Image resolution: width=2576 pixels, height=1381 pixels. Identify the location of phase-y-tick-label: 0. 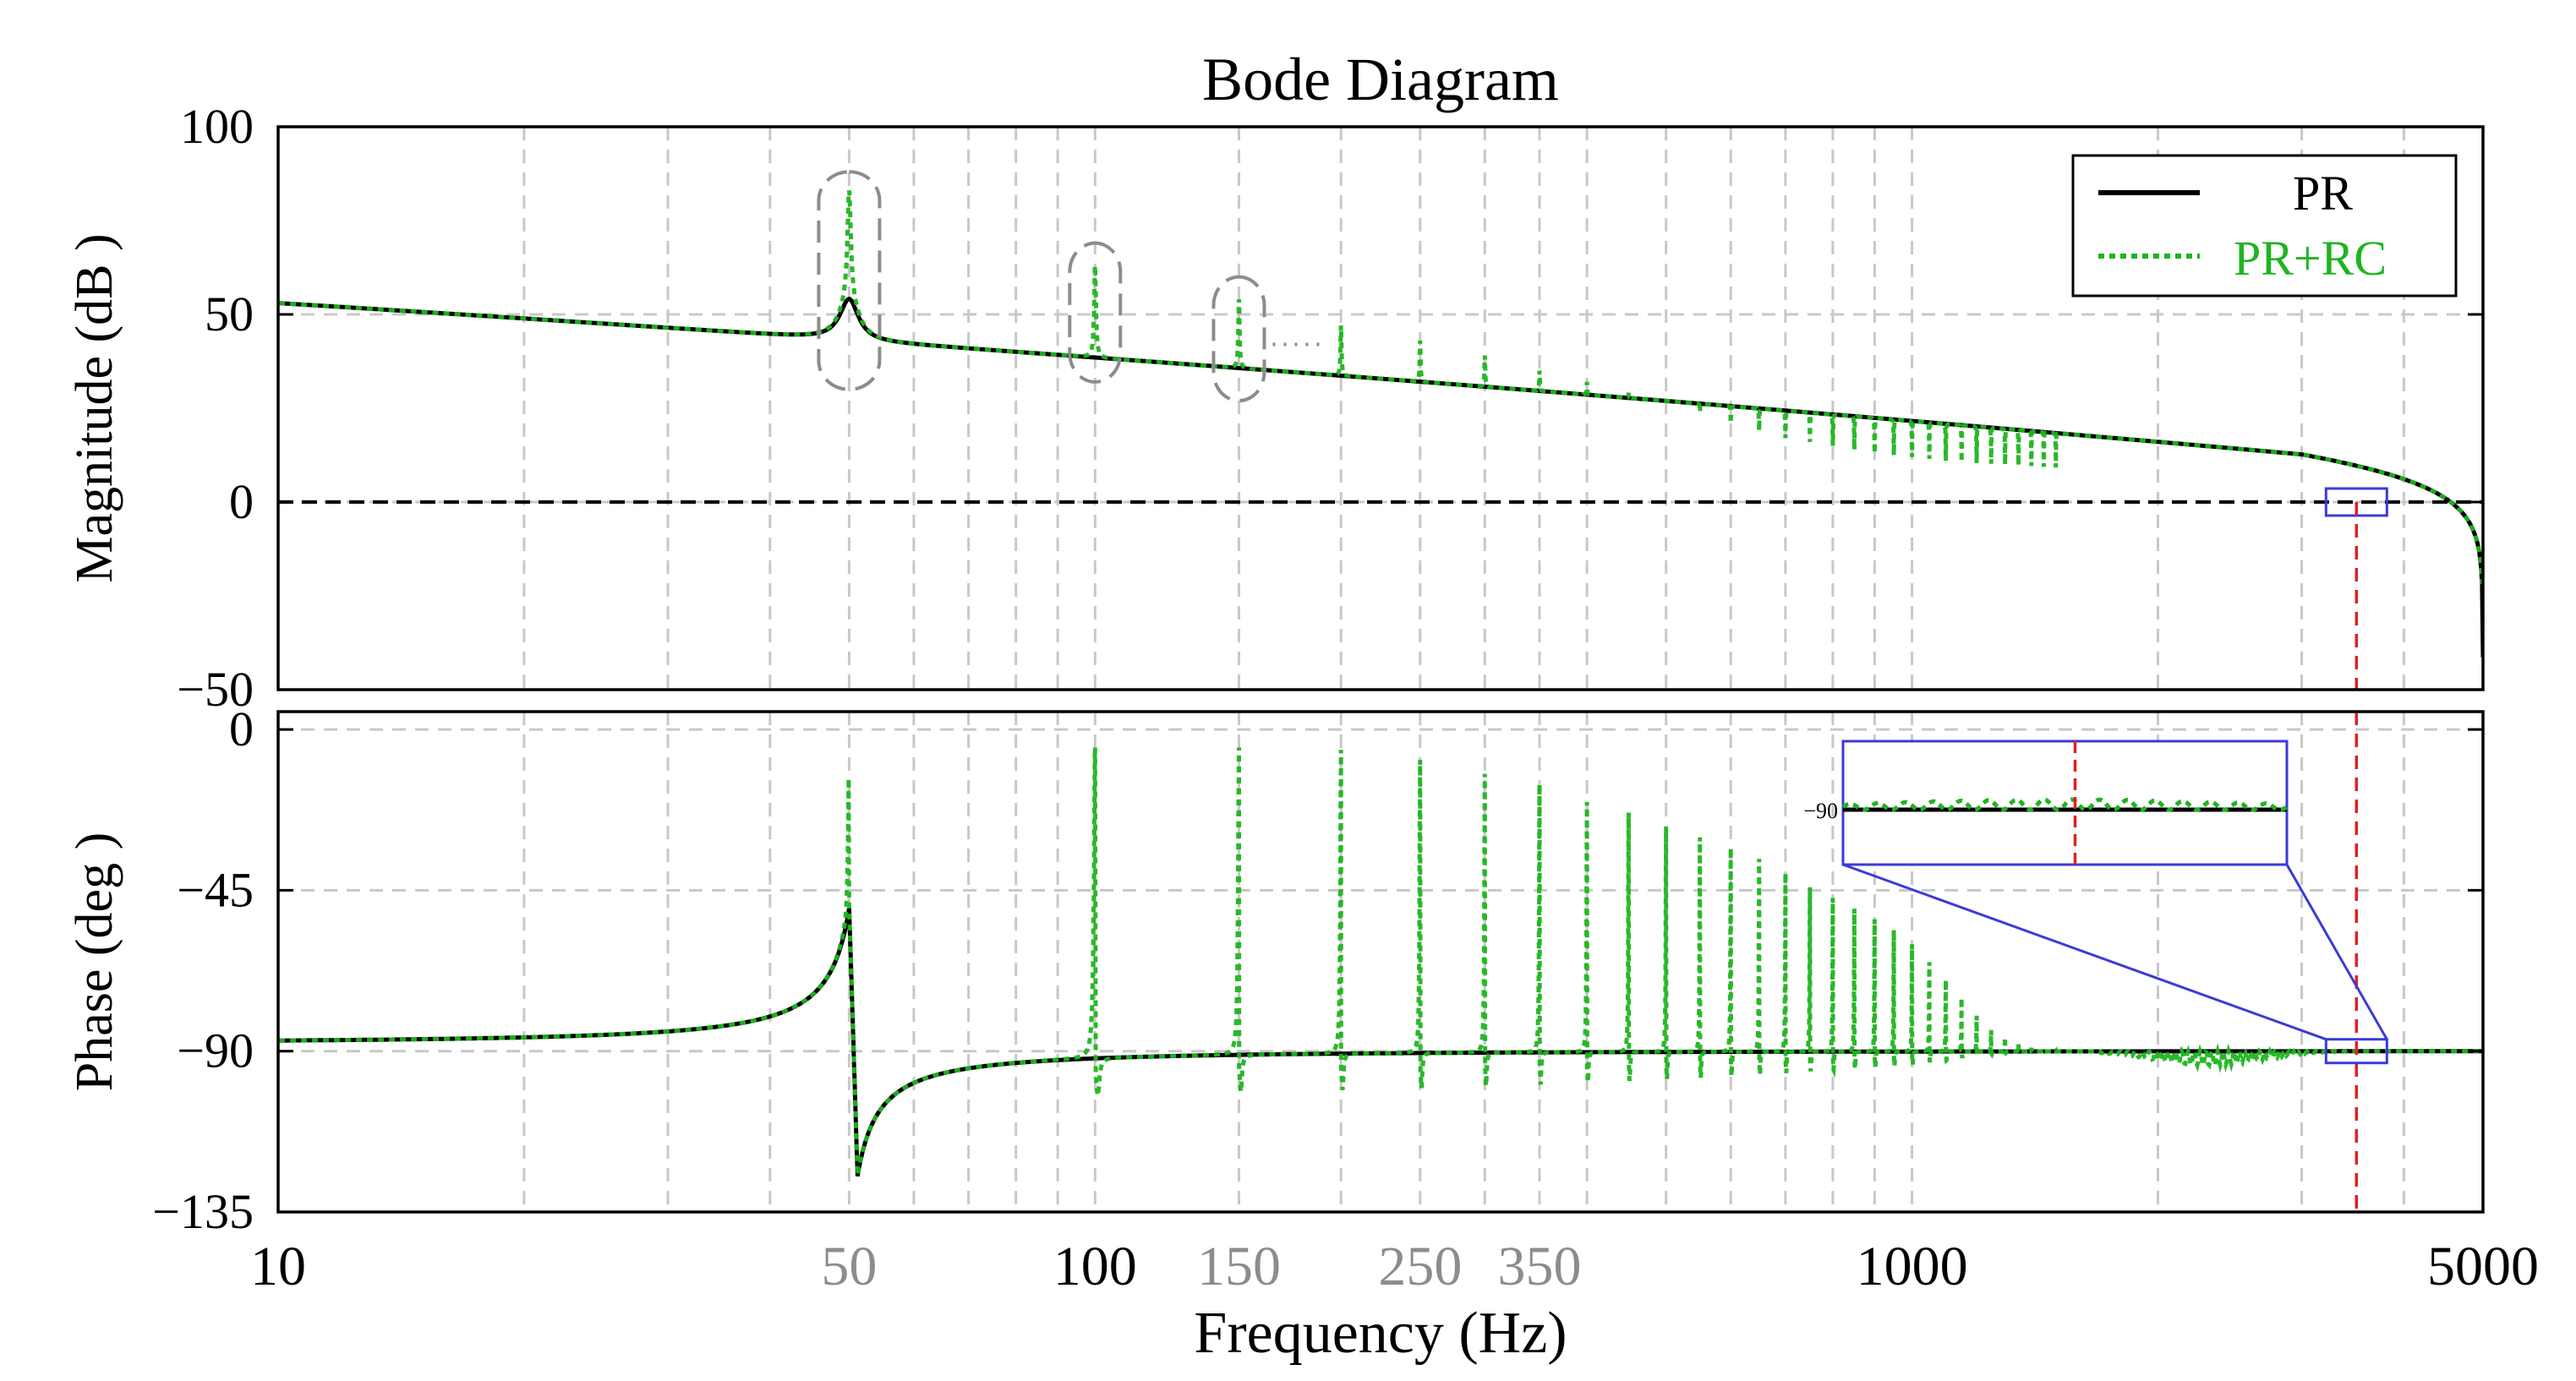
(241, 728).